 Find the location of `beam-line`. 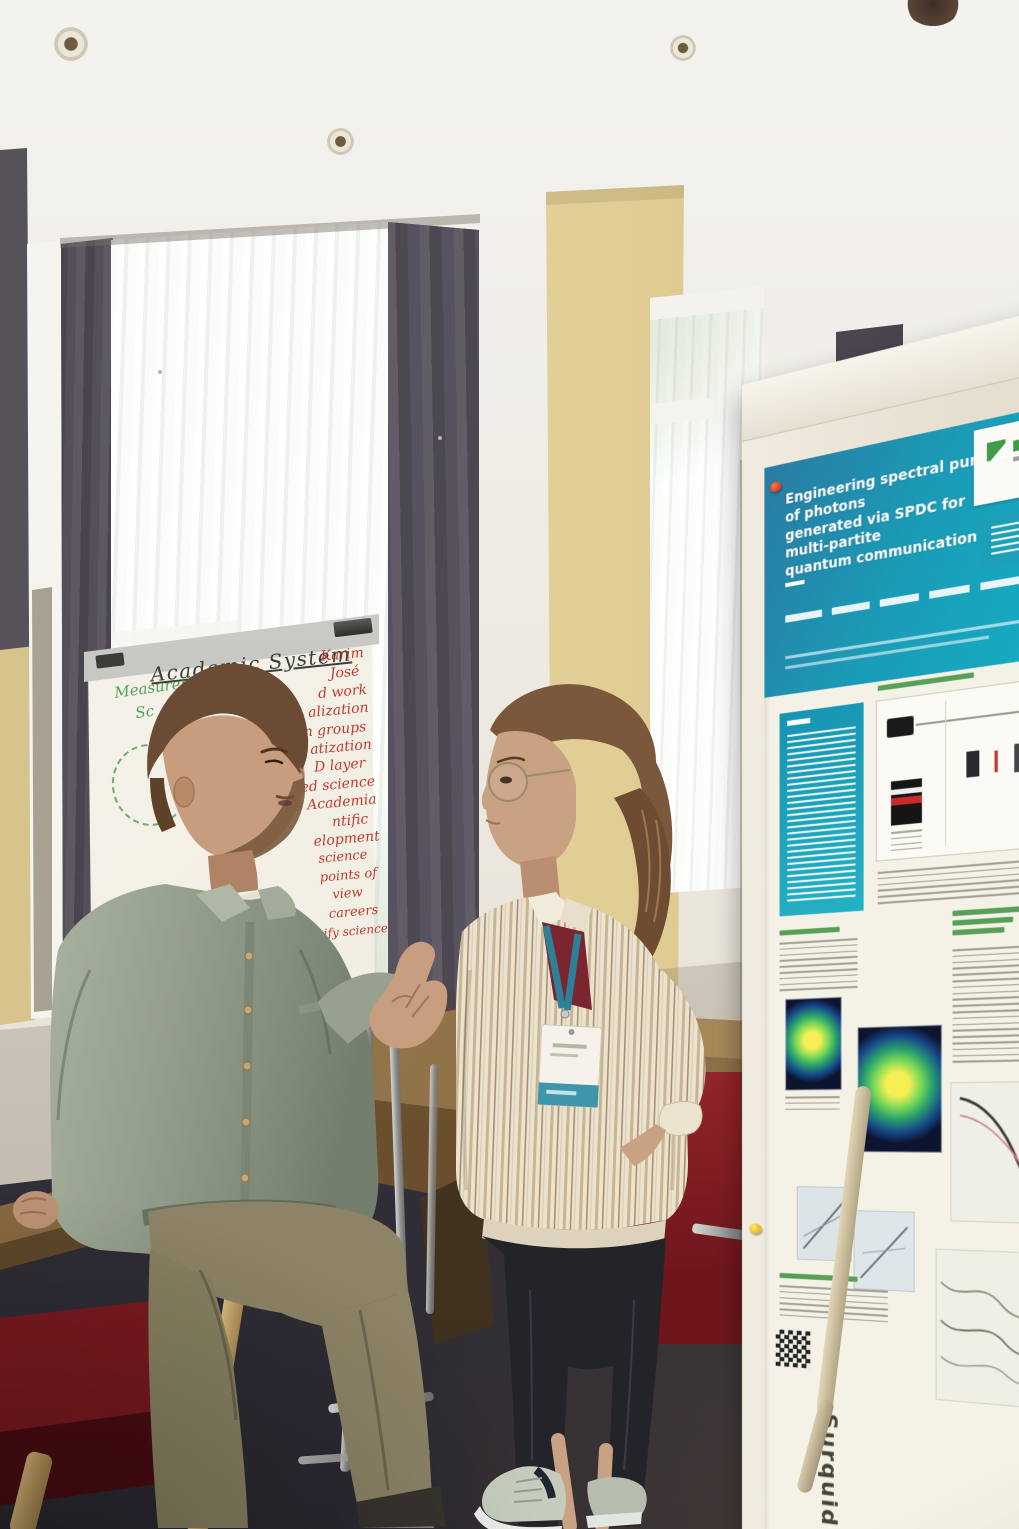

beam-line is located at coordinates (967, 717).